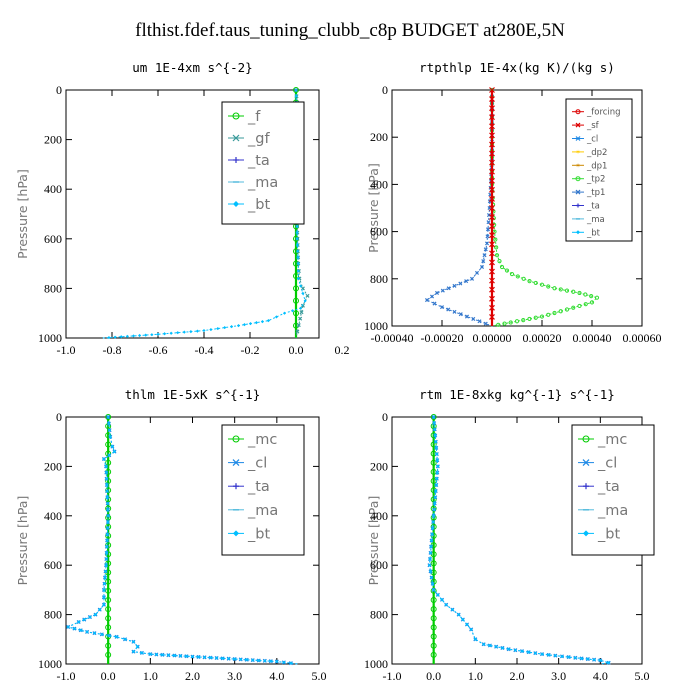  Describe the element at coordinates (603, 113) in the screenshot. I see `legend-label: _forcing` at that location.